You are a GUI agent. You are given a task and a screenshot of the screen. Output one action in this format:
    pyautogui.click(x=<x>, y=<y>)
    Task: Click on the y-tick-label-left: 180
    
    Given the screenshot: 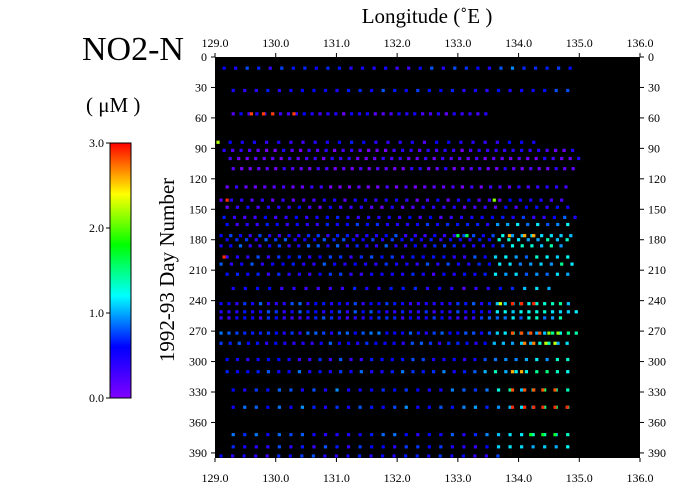 What is the action you would take?
    pyautogui.click(x=198, y=240)
    